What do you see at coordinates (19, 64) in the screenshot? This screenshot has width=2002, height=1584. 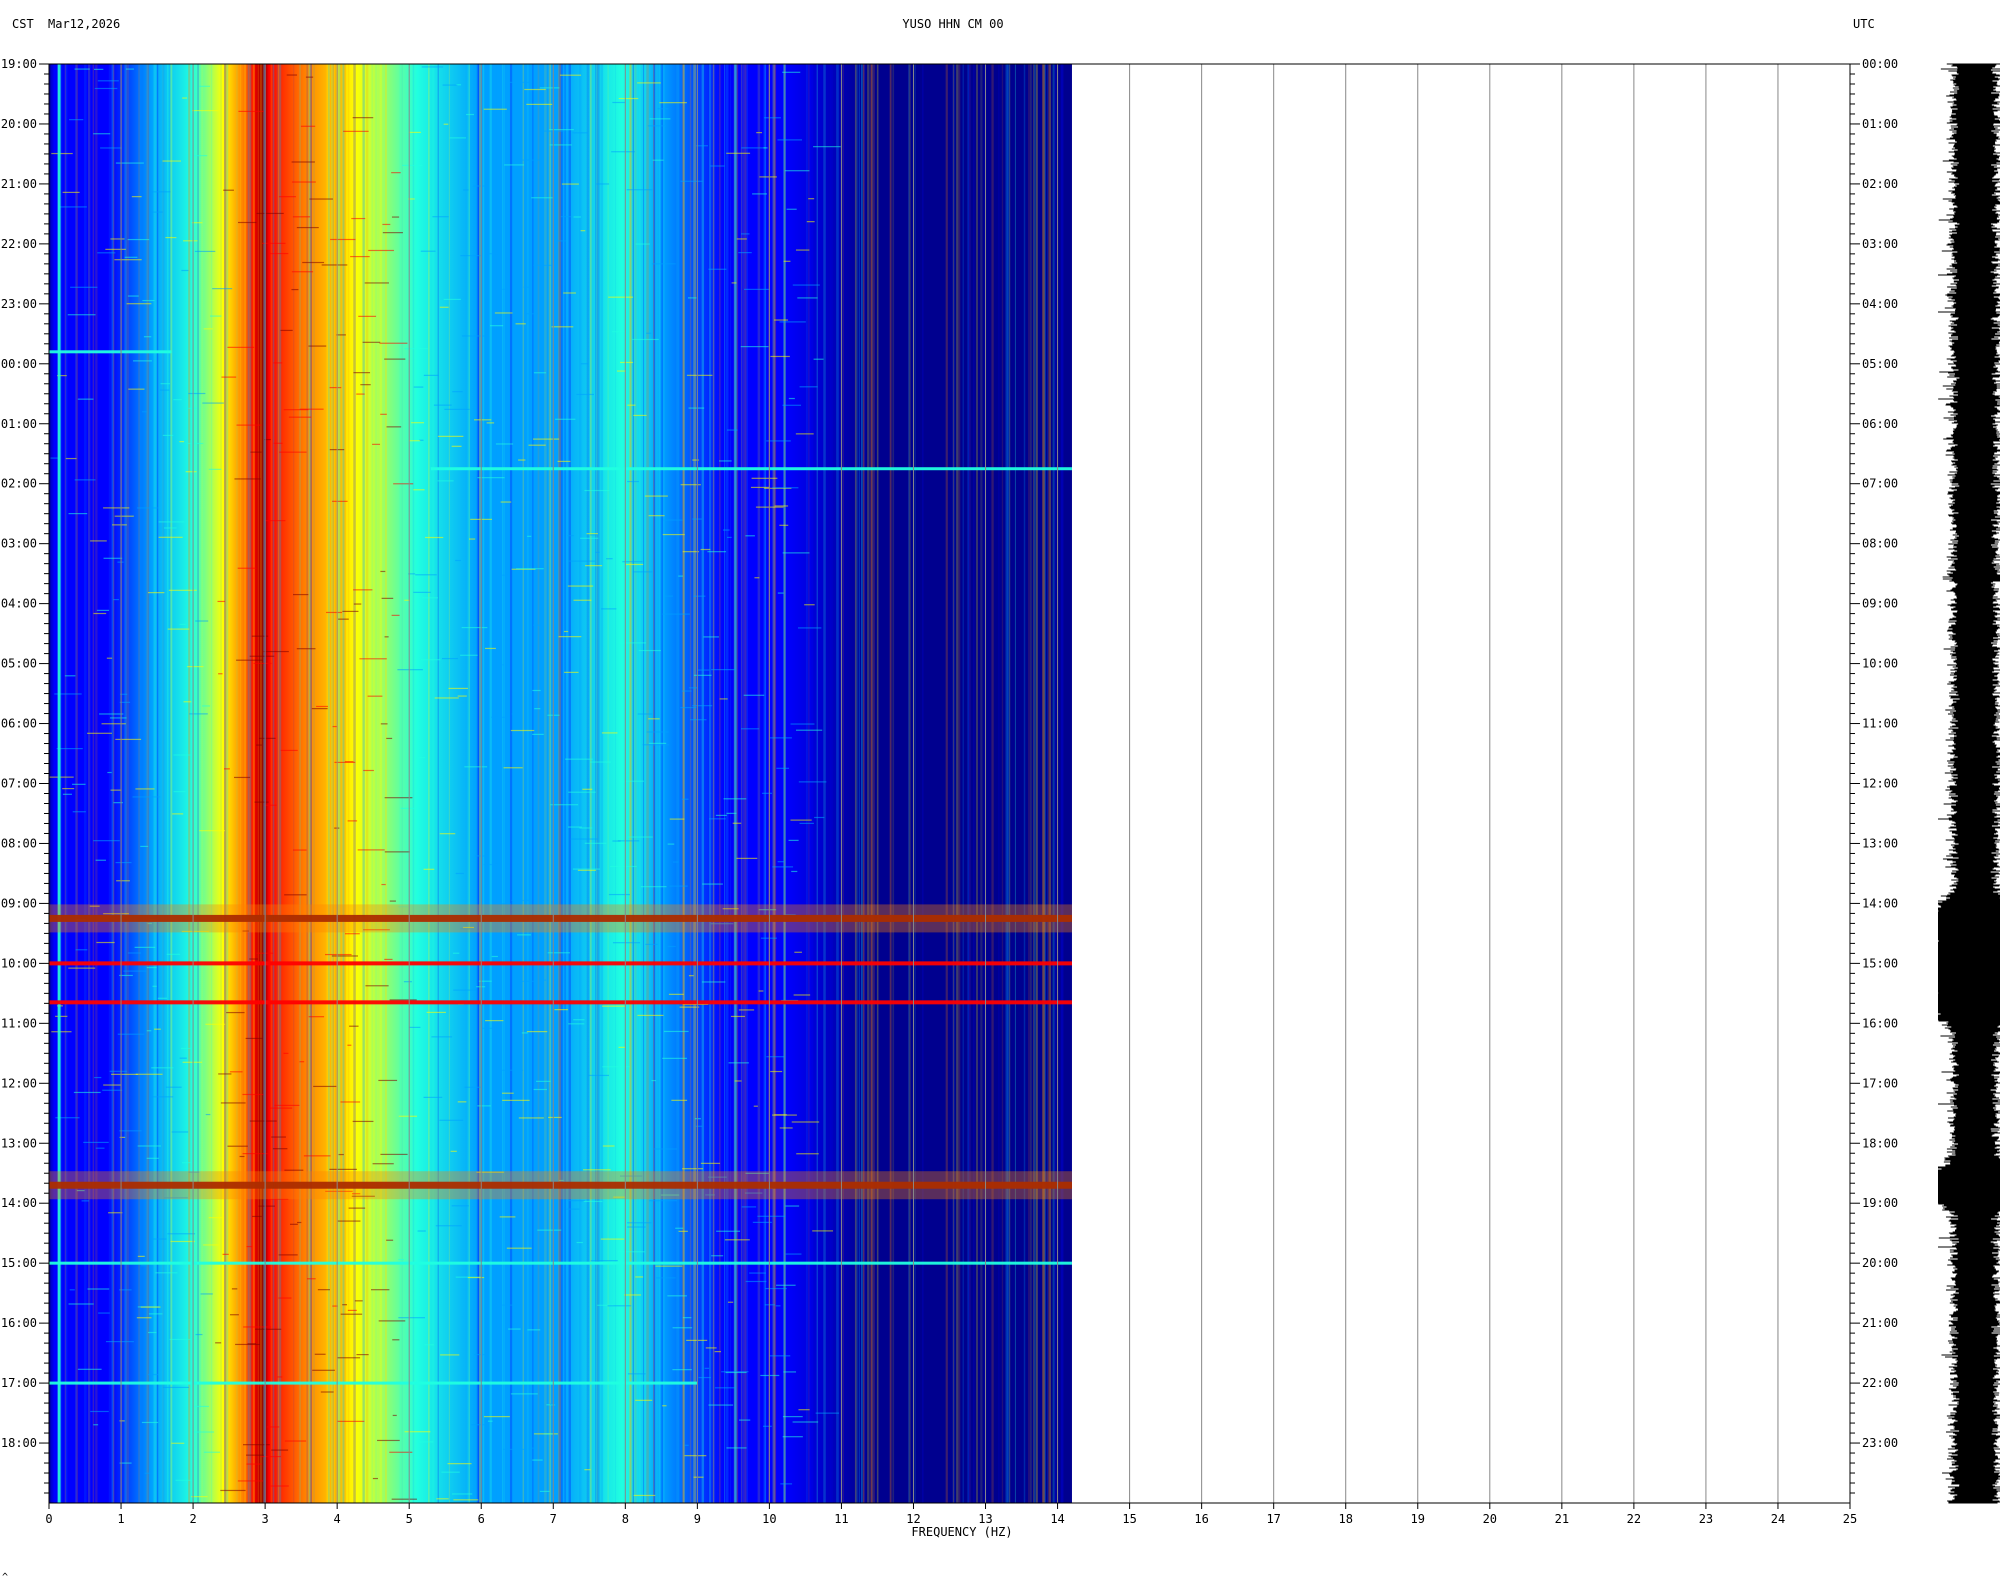 I see `y-left-tick-label: 19:00` at bounding box center [19, 64].